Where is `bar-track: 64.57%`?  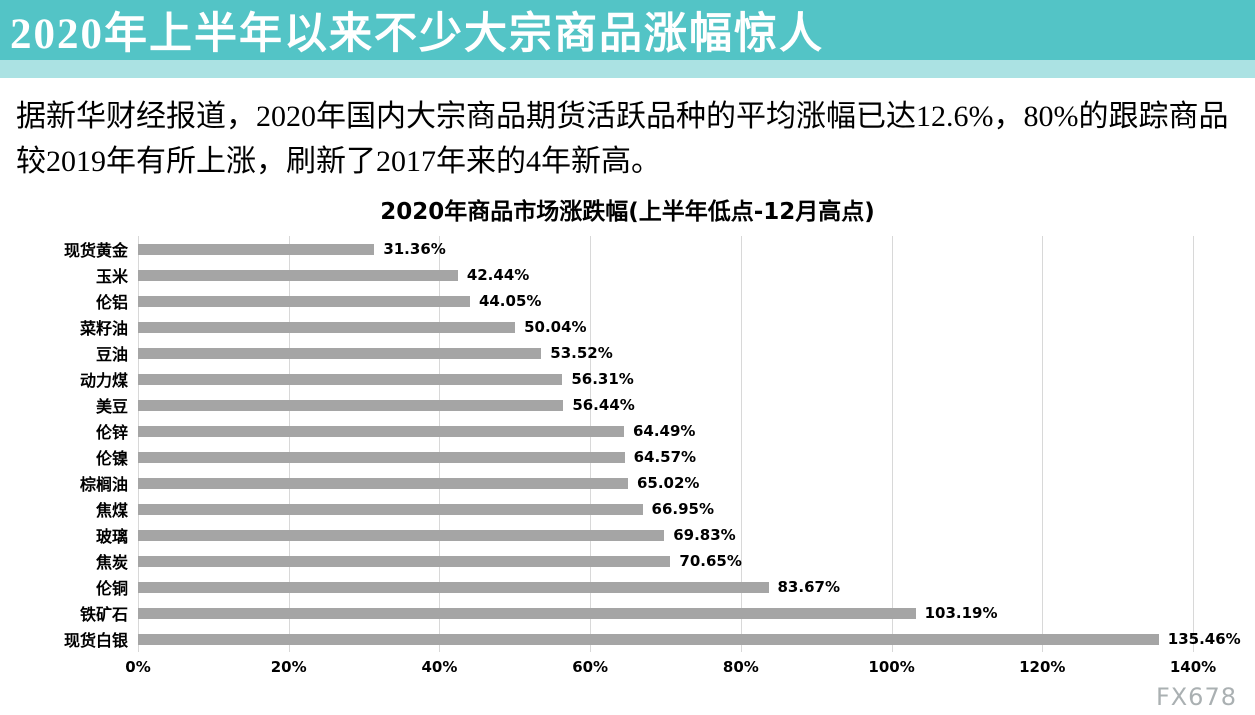 bar-track: 64.57% is located at coordinates (665, 457).